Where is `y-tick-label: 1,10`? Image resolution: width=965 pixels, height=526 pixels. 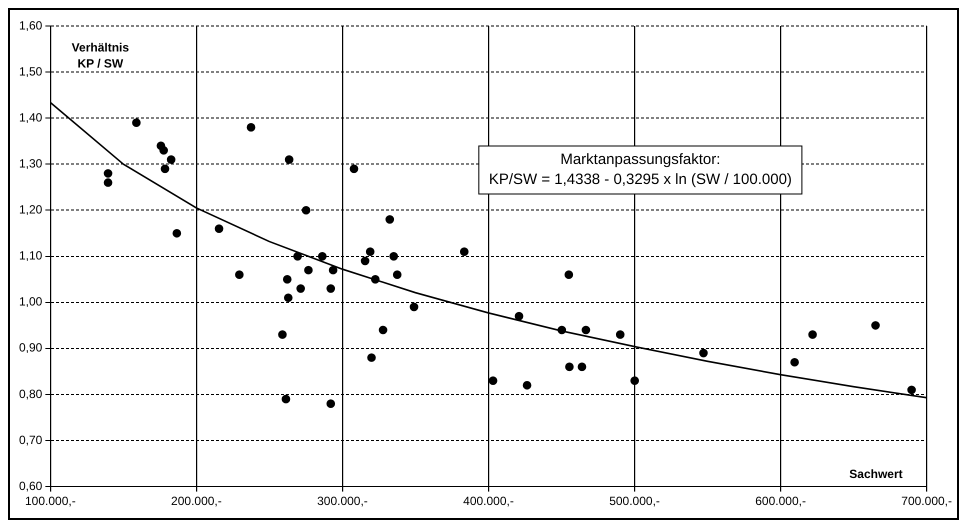 y-tick-label: 1,10 is located at coordinates (30, 255).